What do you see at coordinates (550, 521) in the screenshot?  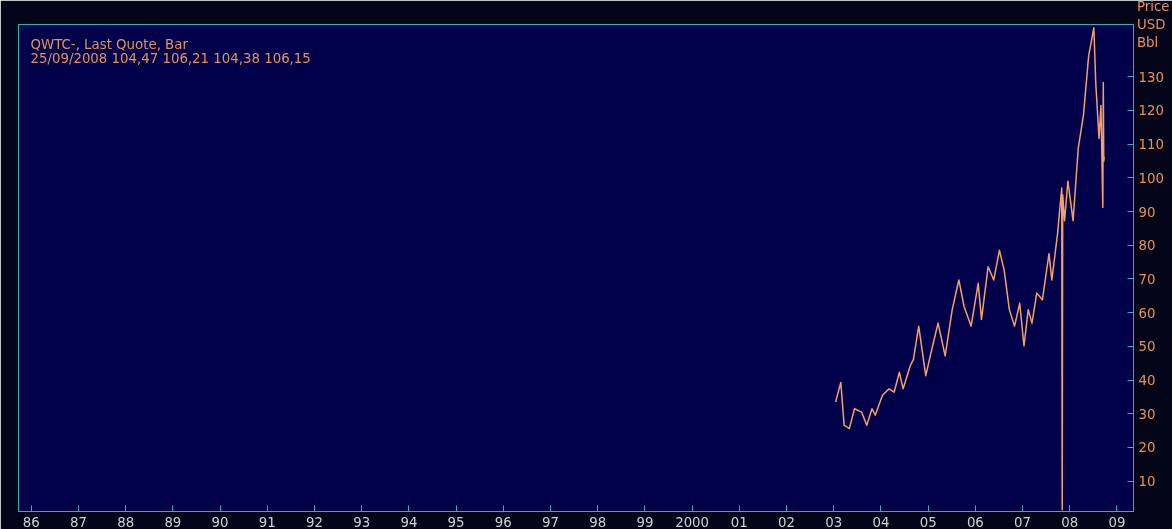 I see `x-tick-label: 97` at bounding box center [550, 521].